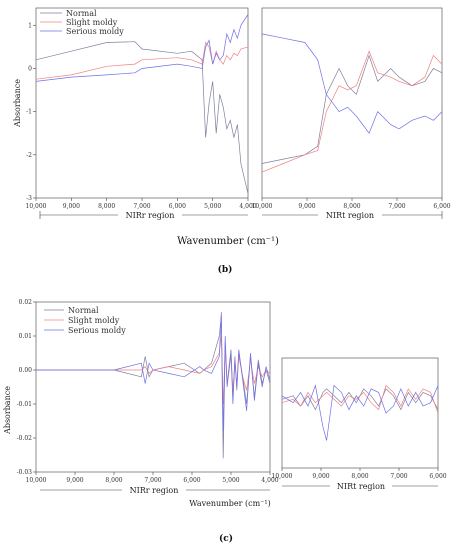 This screenshot has height=554, width=451. What do you see at coordinates (142, 60) in the screenshot?
I see `b-left-line-slight-moldy` at bounding box center [142, 60].